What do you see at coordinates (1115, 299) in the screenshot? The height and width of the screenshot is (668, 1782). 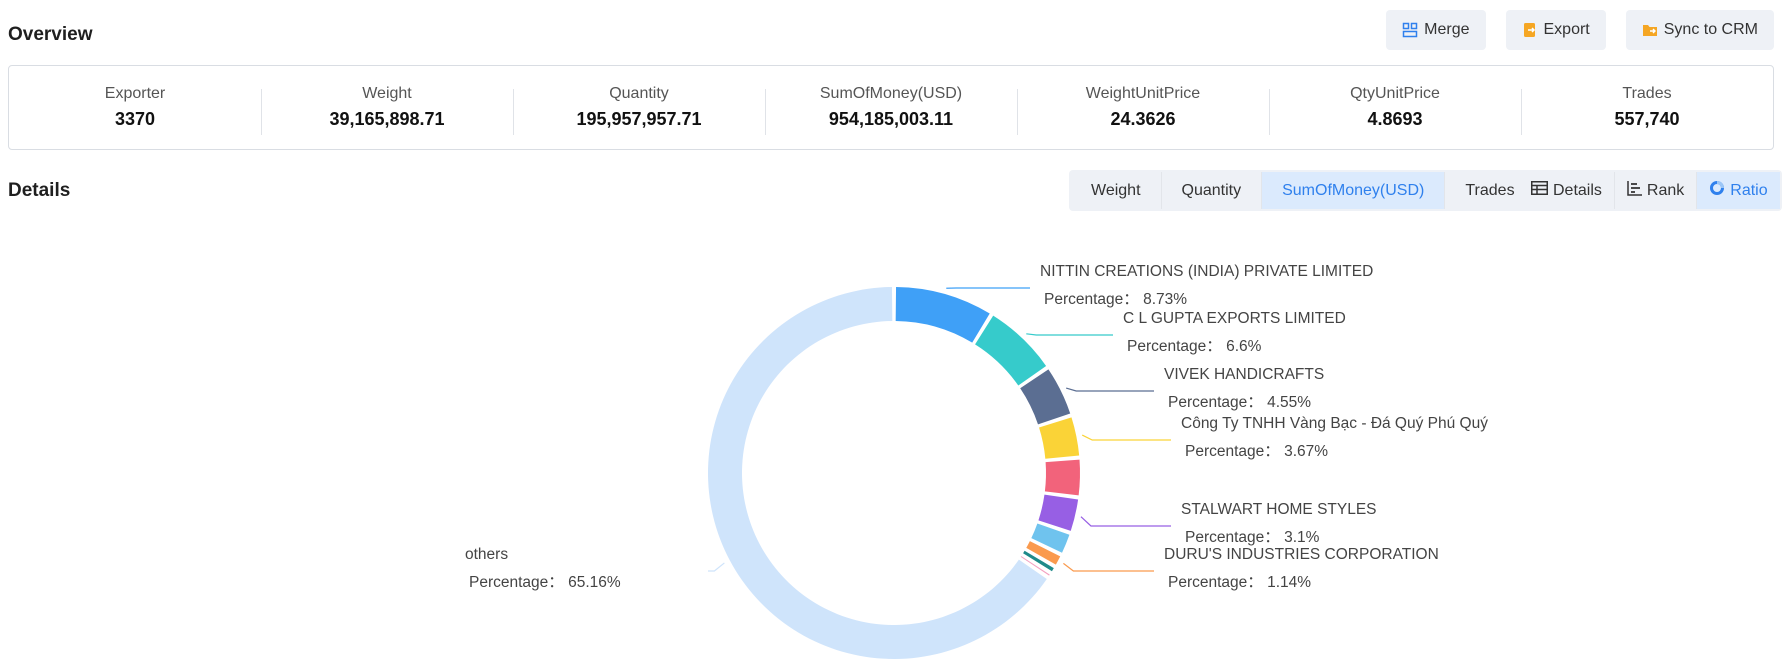 I see `slice-label-percentage: Percentage： 8.73%` at bounding box center [1115, 299].